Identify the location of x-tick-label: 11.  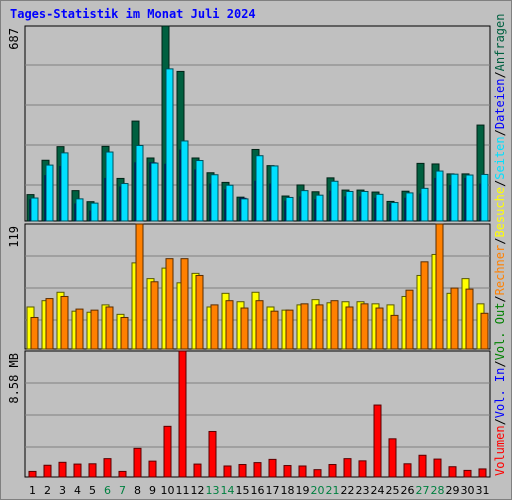
(183, 490).